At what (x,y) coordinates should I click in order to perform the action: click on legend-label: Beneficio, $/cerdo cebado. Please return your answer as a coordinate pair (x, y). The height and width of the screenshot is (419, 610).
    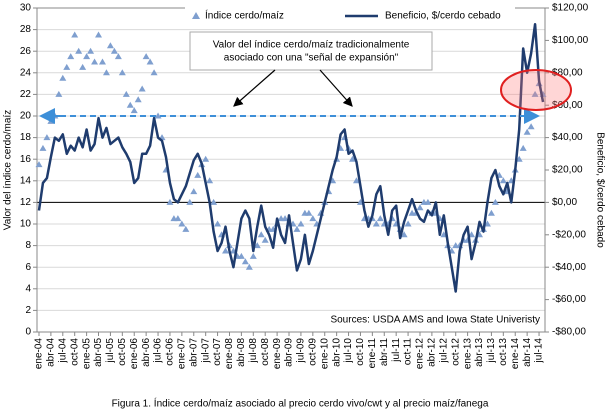
    Looking at the image, I should click on (443, 16).